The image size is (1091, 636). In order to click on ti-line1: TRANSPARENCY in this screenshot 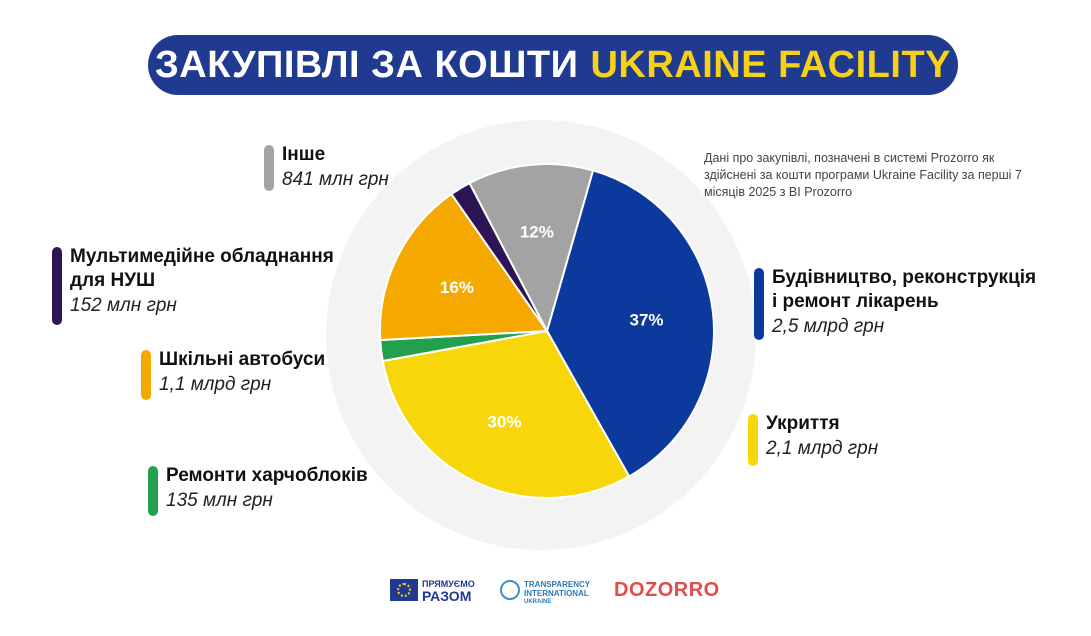, I will do `click(557, 584)`.